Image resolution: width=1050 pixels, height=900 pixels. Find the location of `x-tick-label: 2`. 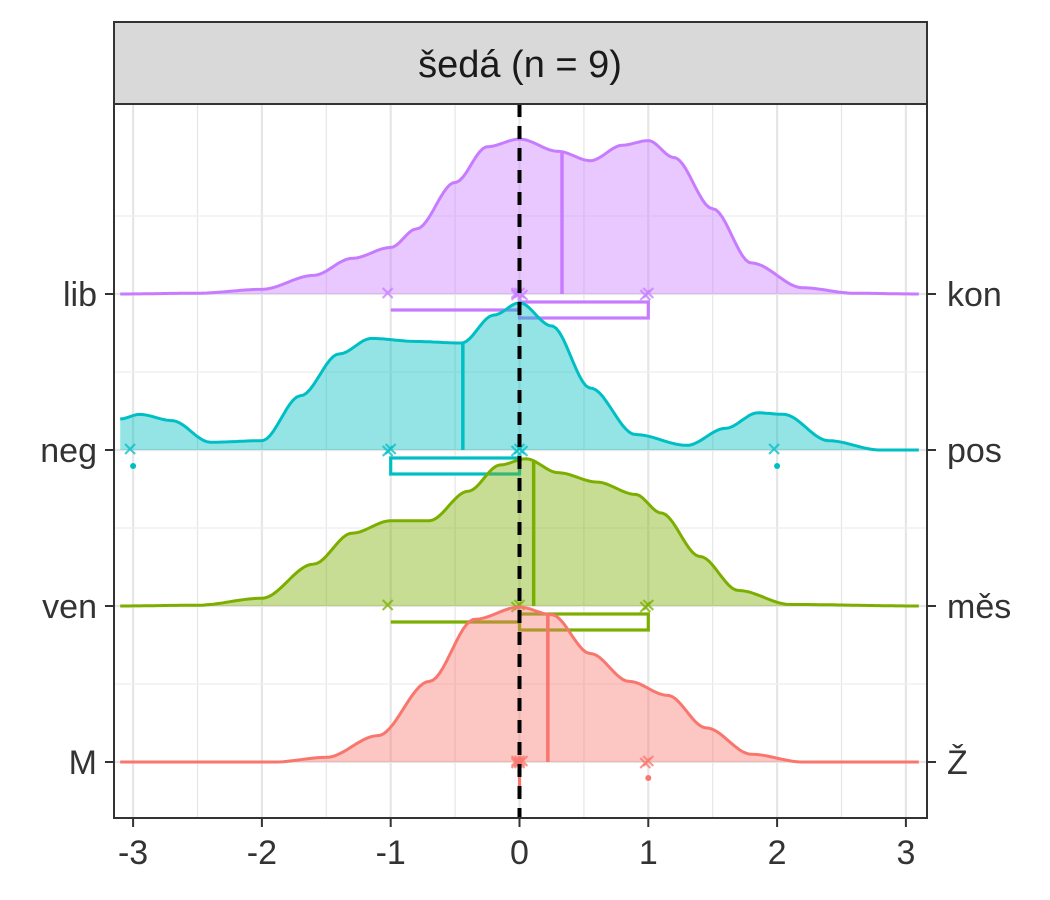

x-tick-label: 2 is located at coordinates (777, 853).